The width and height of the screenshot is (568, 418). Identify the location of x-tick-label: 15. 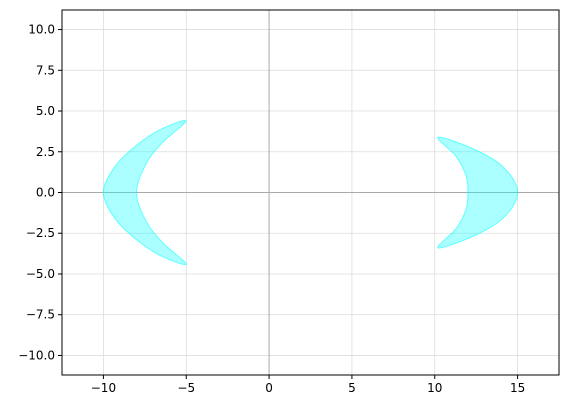
(517, 388).